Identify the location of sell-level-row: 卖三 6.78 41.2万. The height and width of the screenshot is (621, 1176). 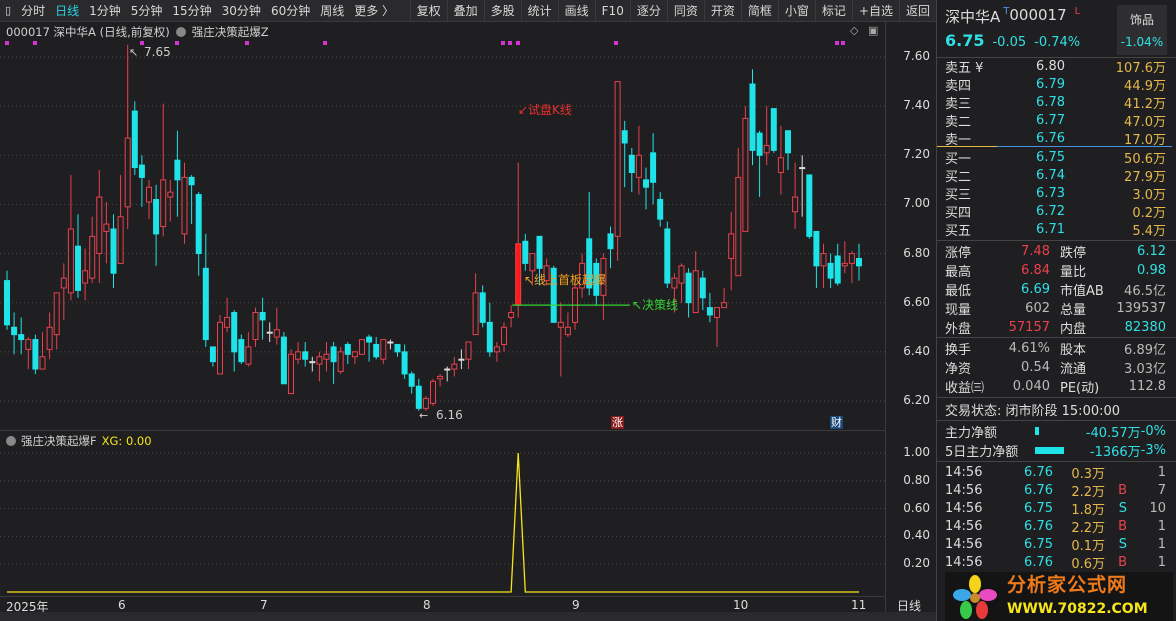
(1055, 102).